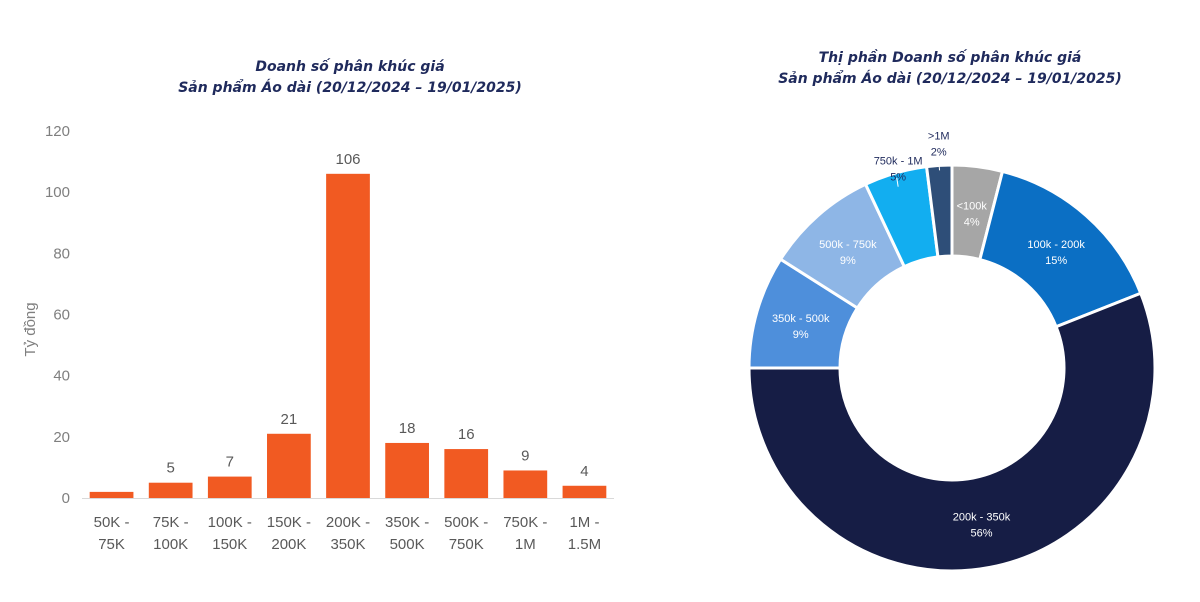 Image resolution: width=1200 pixels, height=602 pixels. Describe the element at coordinates (289, 533) in the screenshot. I see `x-tick-label: 150K -200K` at that location.